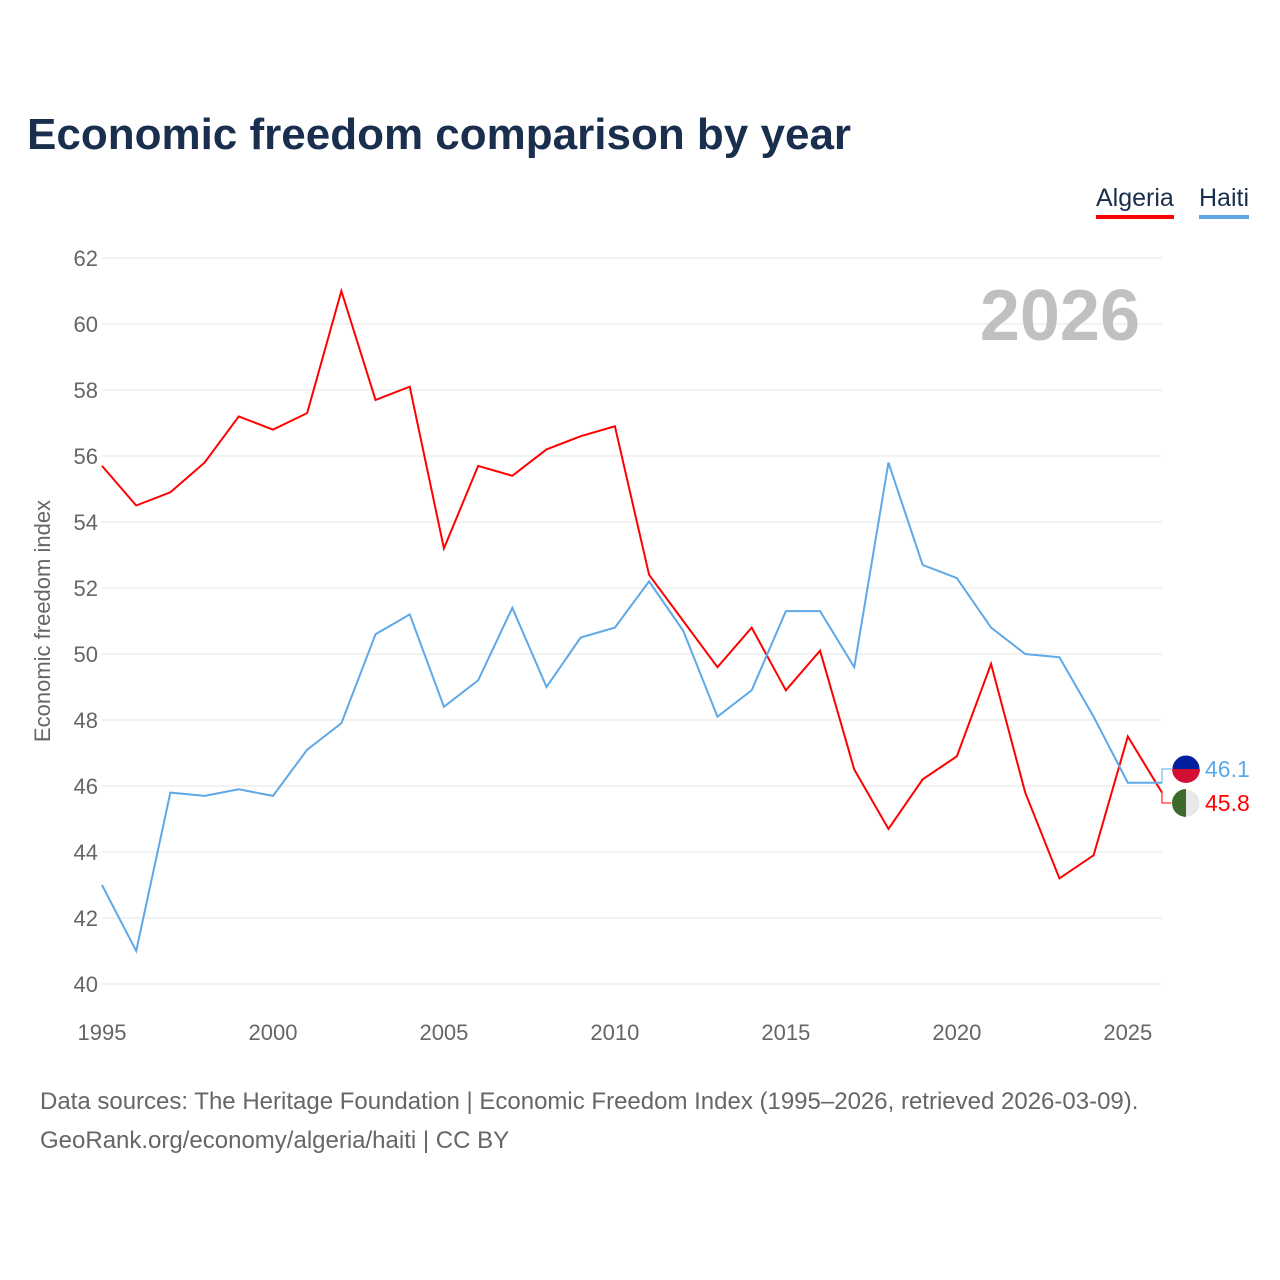 The height and width of the screenshot is (1280, 1280). Describe the element at coordinates (42, 621) in the screenshot. I see `y-axis-label: Economic freedom index` at that location.